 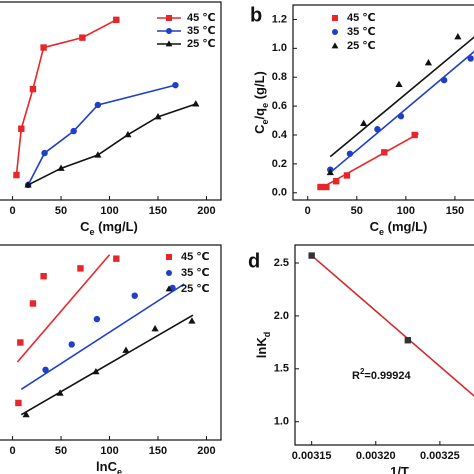 What do you see at coordinates (279, 77) in the screenshot?
I see `y-tick-label: 0.8` at bounding box center [279, 77].